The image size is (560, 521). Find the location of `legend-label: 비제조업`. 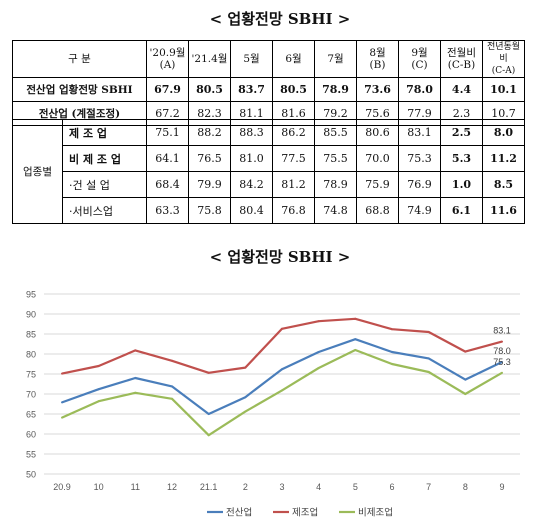

legend-label: 비제조업 is located at coordinates (375, 513).